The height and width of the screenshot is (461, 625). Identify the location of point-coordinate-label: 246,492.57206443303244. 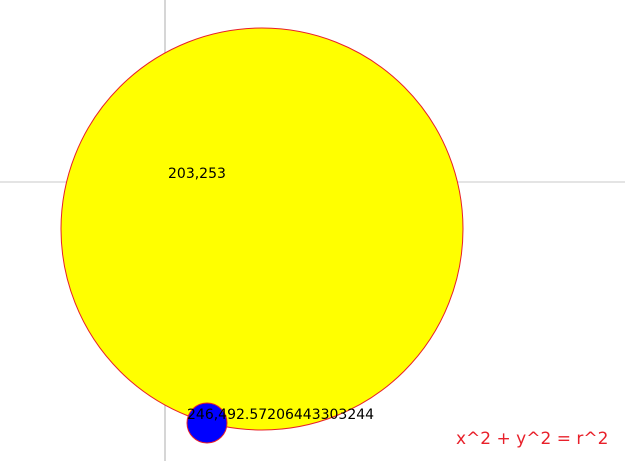
(280, 415).